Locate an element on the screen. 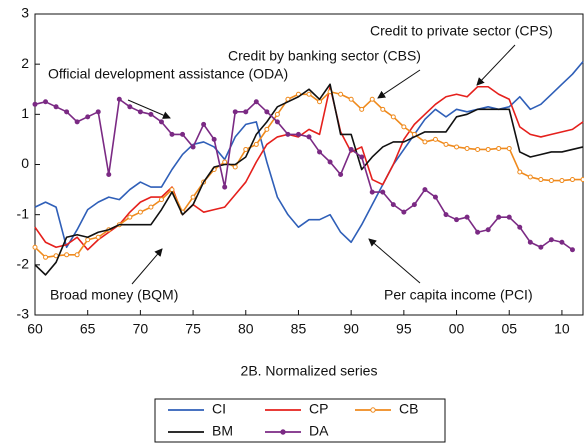 This screenshot has height=443, width=584. x-tick-label: 10 is located at coordinates (562, 329).